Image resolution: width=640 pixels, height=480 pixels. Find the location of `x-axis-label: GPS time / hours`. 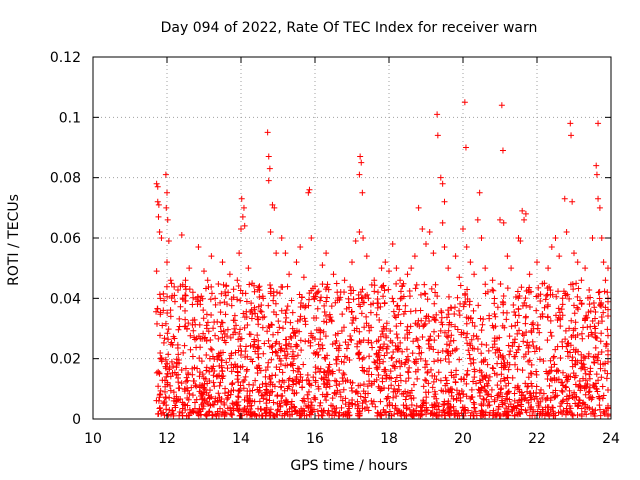

x-axis-label: GPS time / hours is located at coordinates (348, 466).